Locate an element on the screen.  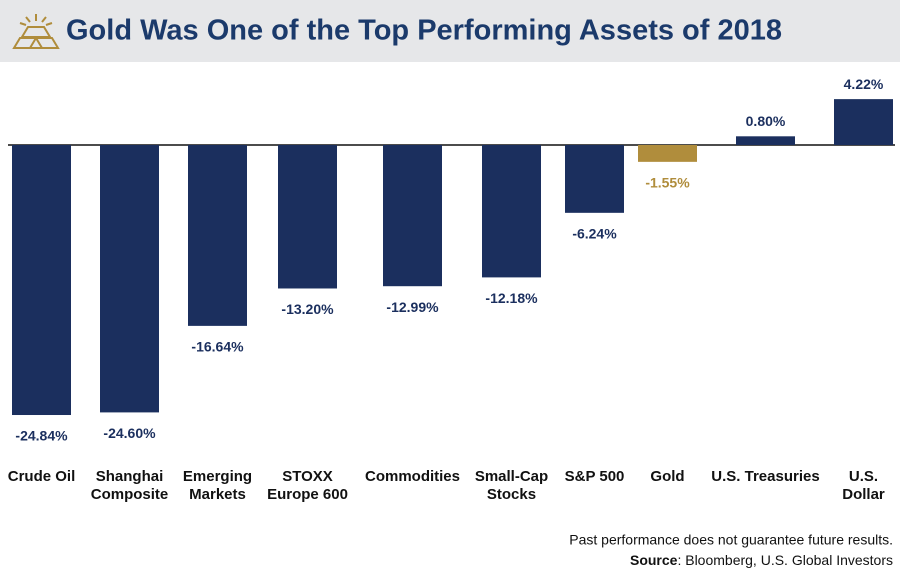
value-label: 0.80% is located at coordinates (766, 121).